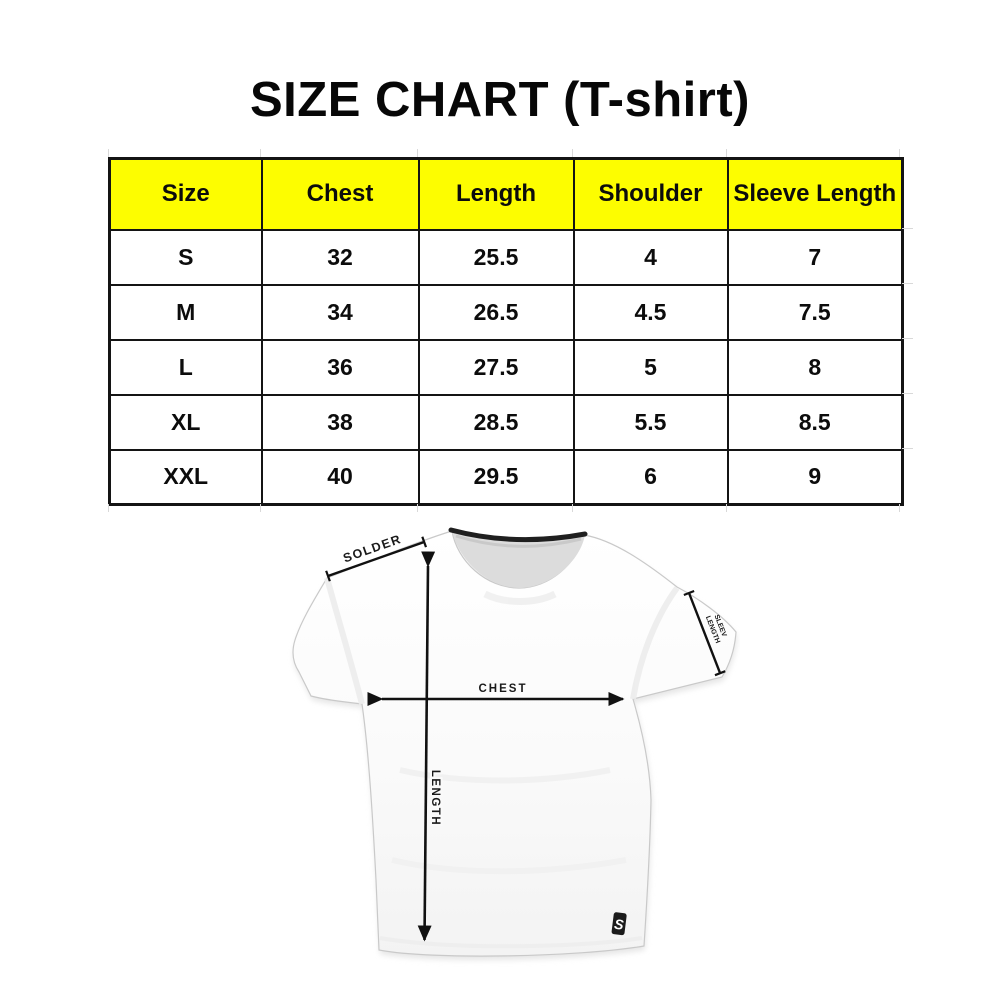 The width and height of the screenshot is (1000, 1000). Describe the element at coordinates (340, 367) in the screenshot. I see `chest-cell: 36` at that location.